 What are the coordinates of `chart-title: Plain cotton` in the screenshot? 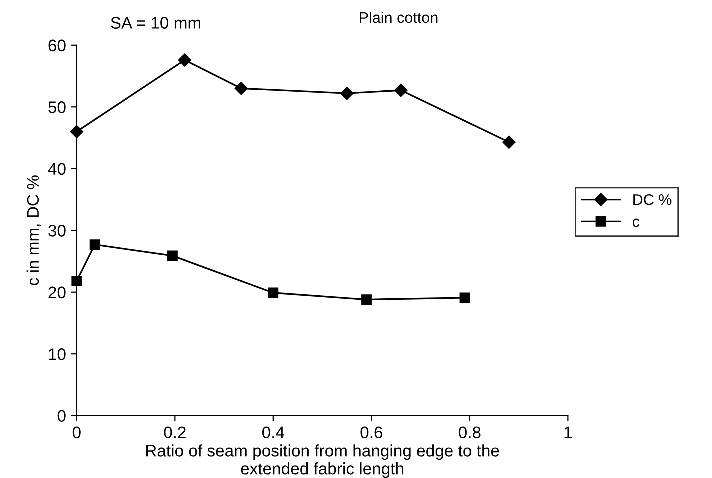 It's located at (399, 18).